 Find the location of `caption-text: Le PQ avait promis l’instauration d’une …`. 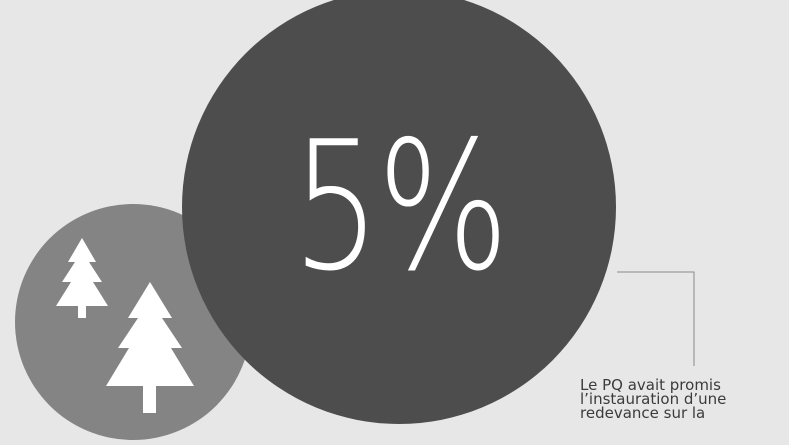

caption-text: Le PQ avait promis l’instauration d’une … is located at coordinates (653, 399).